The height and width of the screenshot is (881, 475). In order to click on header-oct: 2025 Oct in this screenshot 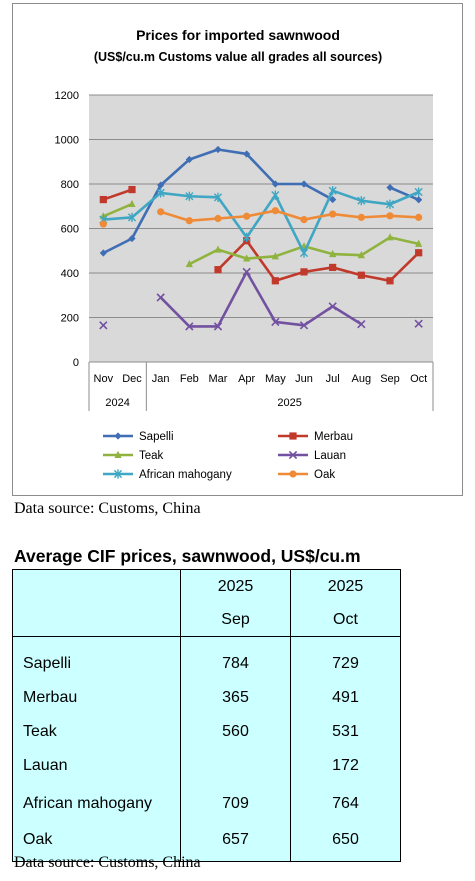, I will do `click(345, 603)`.